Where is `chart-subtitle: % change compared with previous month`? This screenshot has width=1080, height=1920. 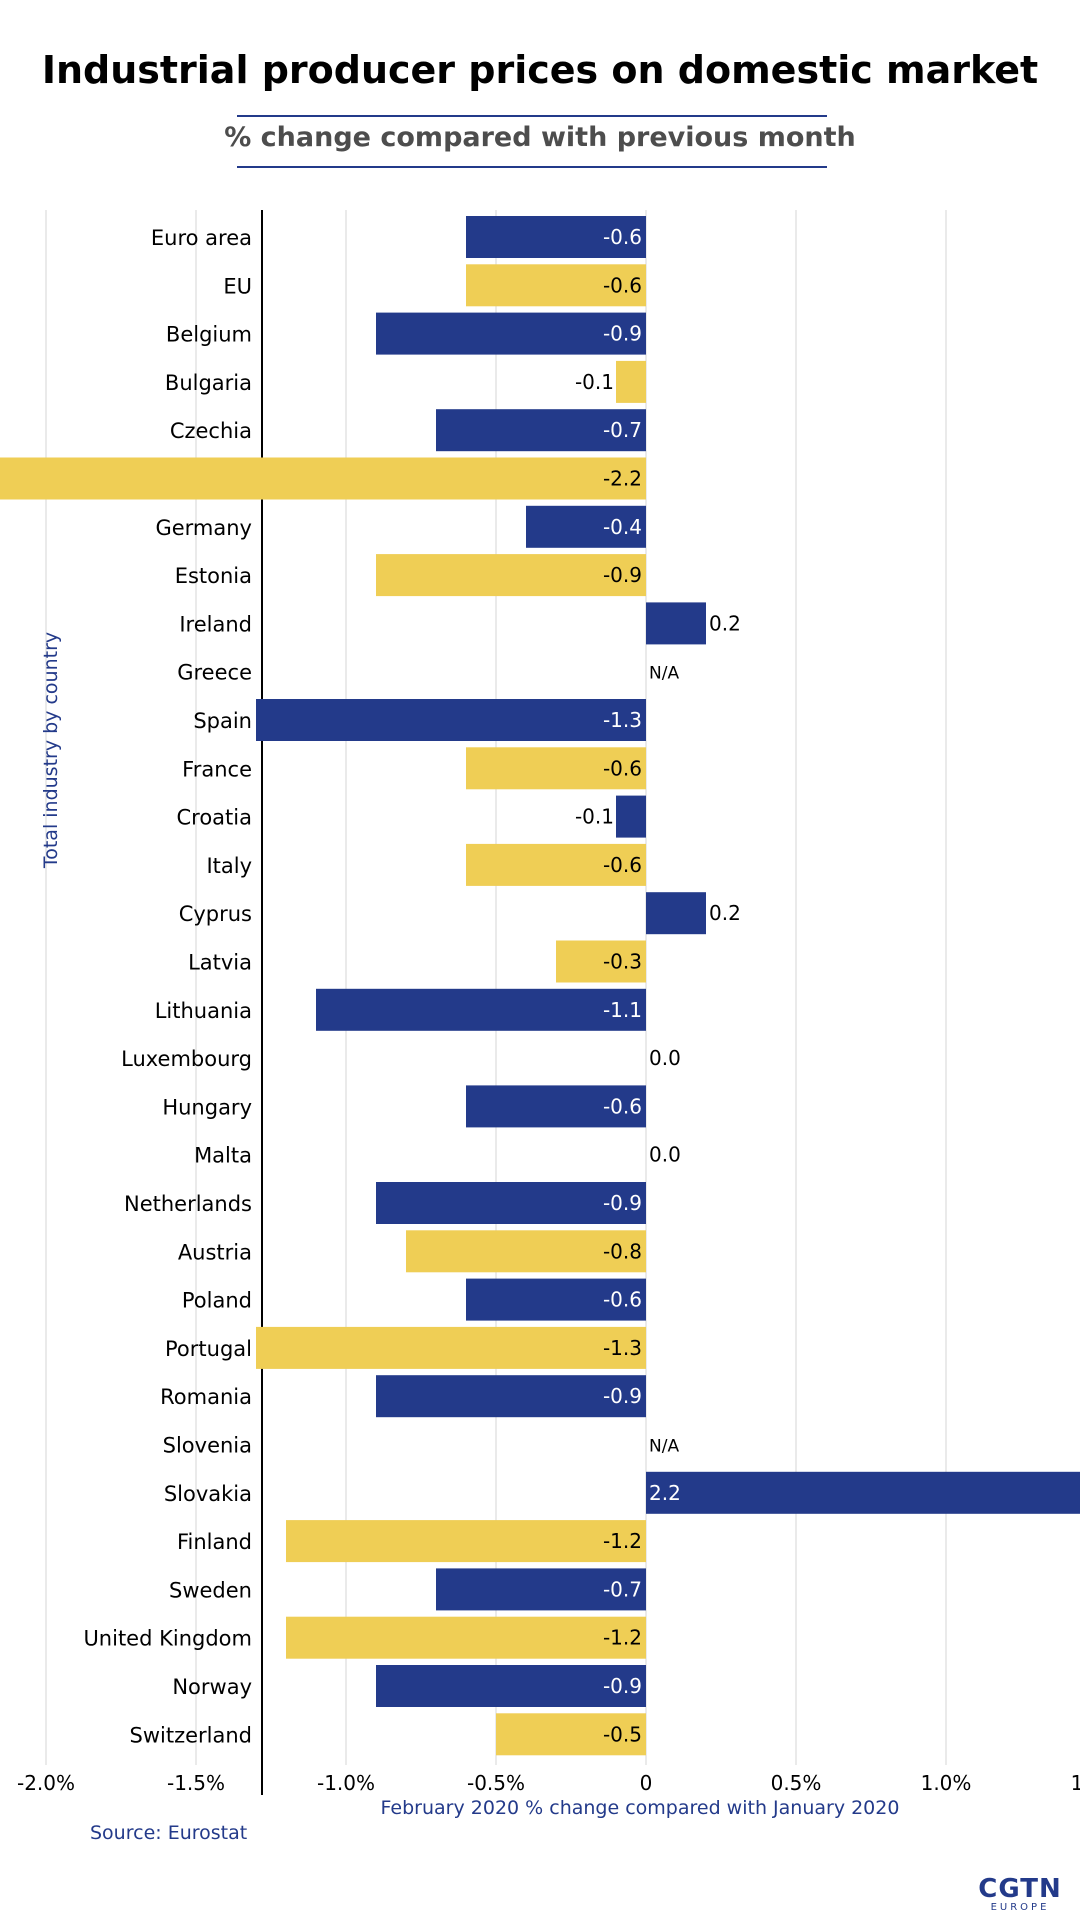
chart-subtitle: % change compared with previous month is located at coordinates (540, 137).